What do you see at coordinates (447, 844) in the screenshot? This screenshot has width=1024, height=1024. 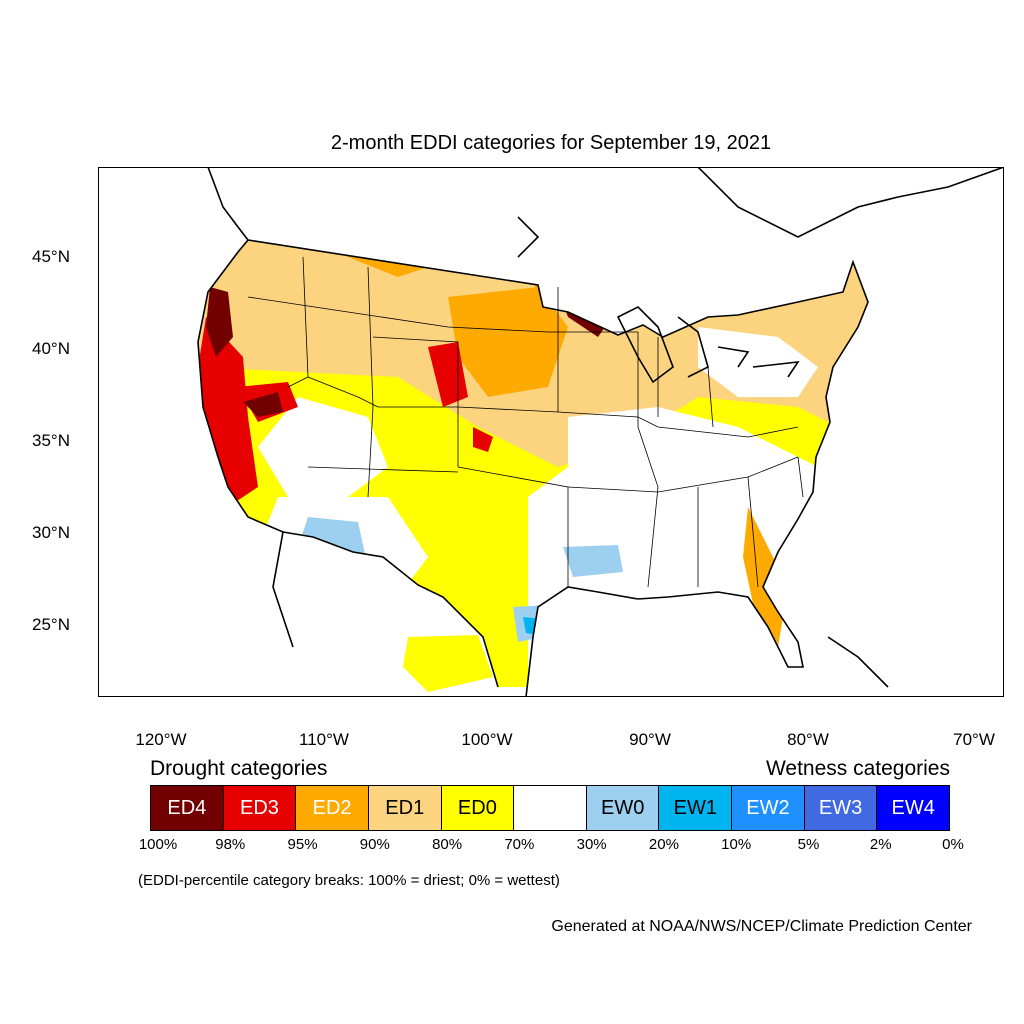 I see `legend-break-label: 80%` at bounding box center [447, 844].